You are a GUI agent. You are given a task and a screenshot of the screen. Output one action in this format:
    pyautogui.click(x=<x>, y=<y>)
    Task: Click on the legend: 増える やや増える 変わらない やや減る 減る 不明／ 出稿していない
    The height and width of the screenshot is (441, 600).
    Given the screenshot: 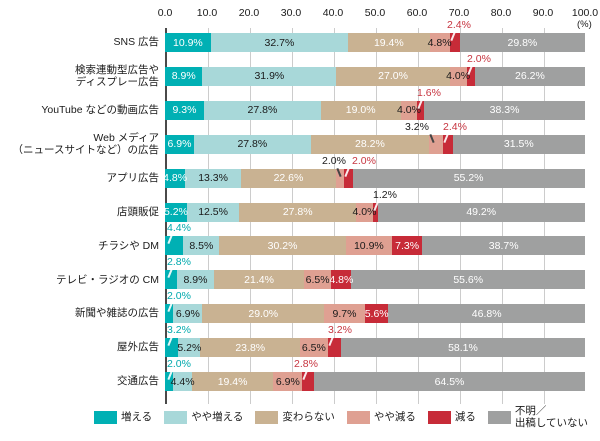 What is the action you would take?
    pyautogui.click(x=341, y=417)
    